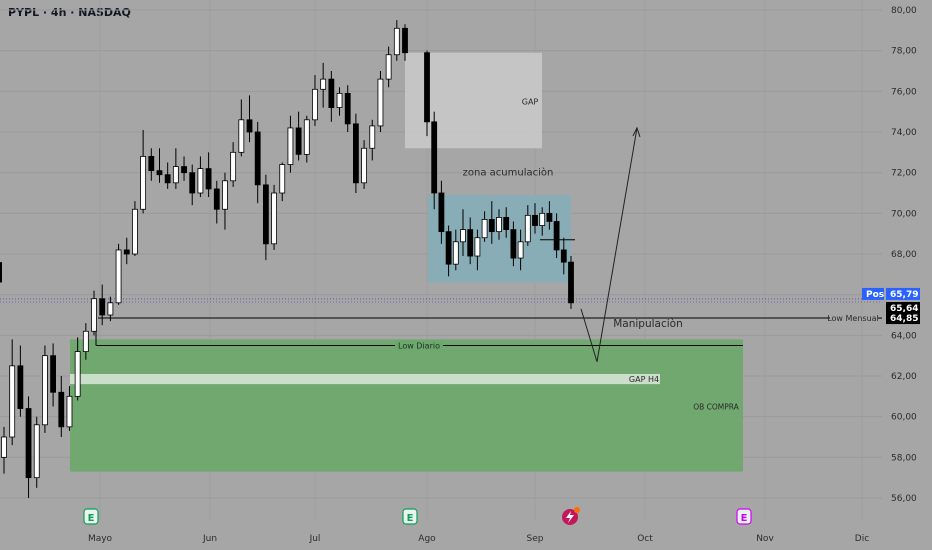  What do you see at coordinates (904, 499) in the screenshot?
I see `y-tick-label: 56,00` at bounding box center [904, 499].